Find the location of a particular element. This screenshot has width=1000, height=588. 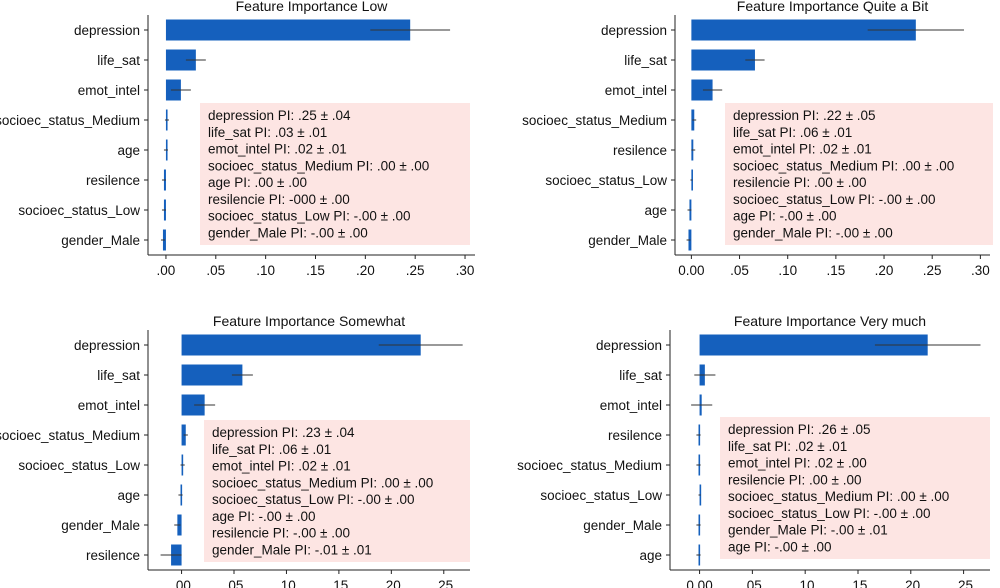

chart-title: Feature Importance Somewhat is located at coordinates (309, 321).